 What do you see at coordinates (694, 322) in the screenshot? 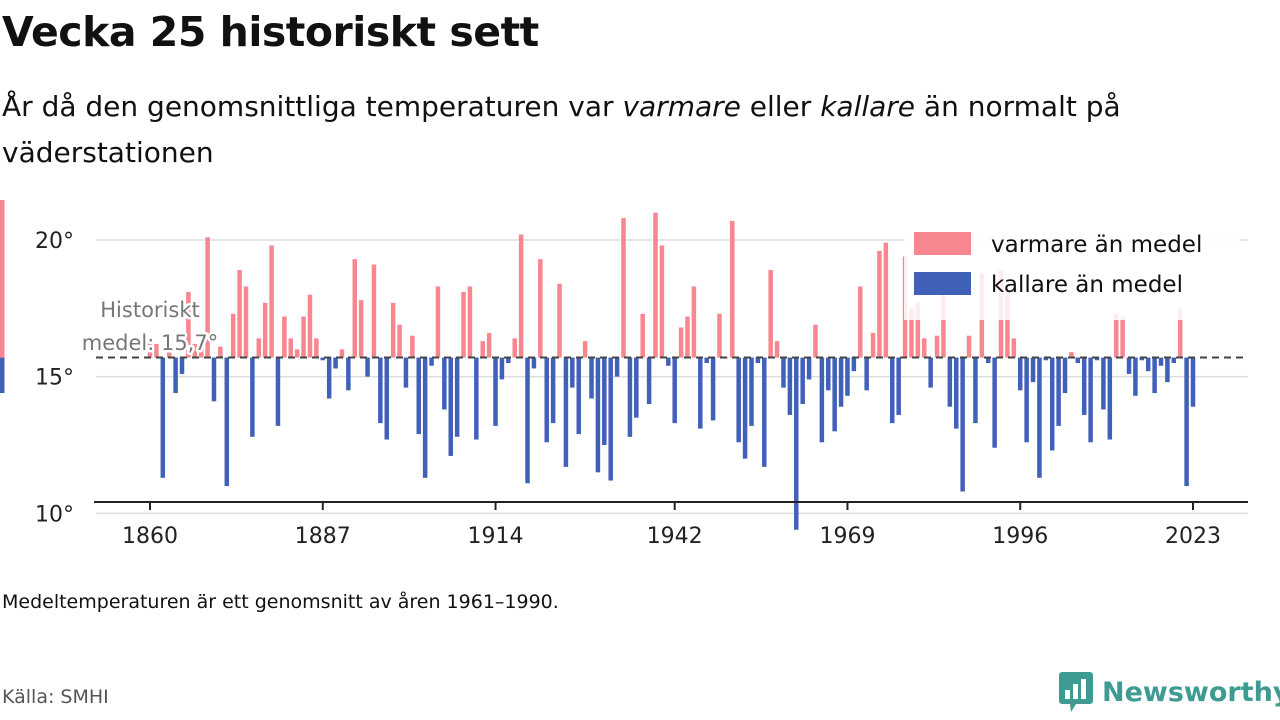
I see `bar-1945` at bounding box center [694, 322].